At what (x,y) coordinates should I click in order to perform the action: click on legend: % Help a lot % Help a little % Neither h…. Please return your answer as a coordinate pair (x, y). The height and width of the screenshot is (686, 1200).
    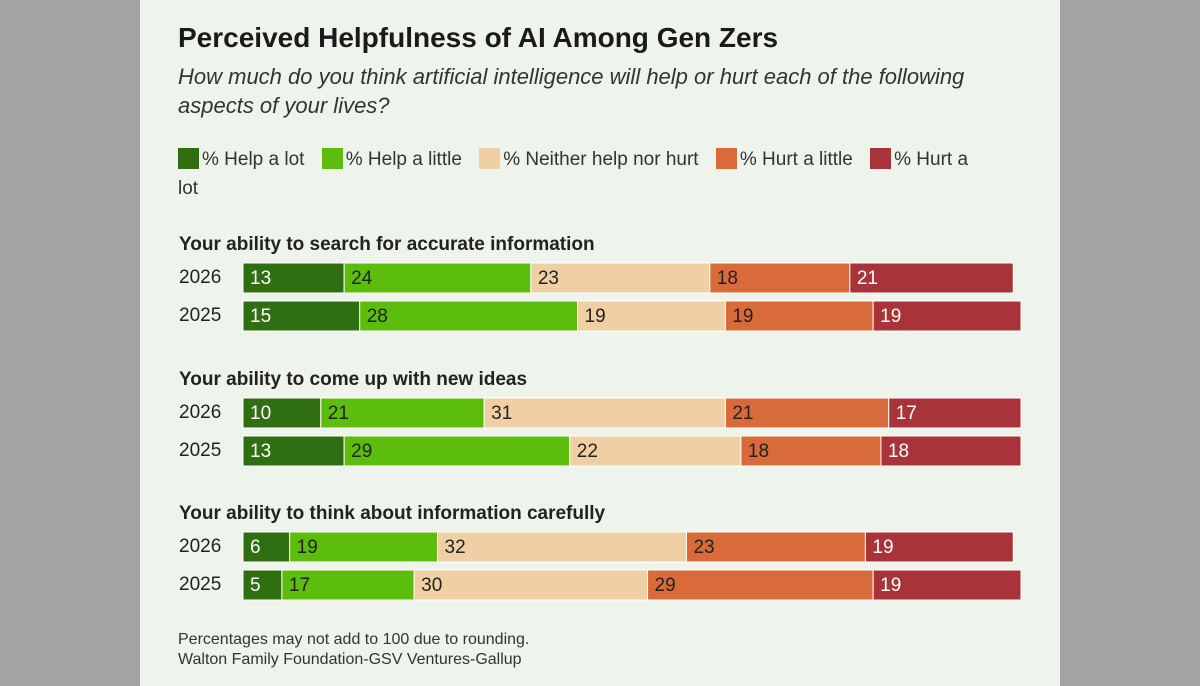
    Looking at the image, I should click on (588, 174).